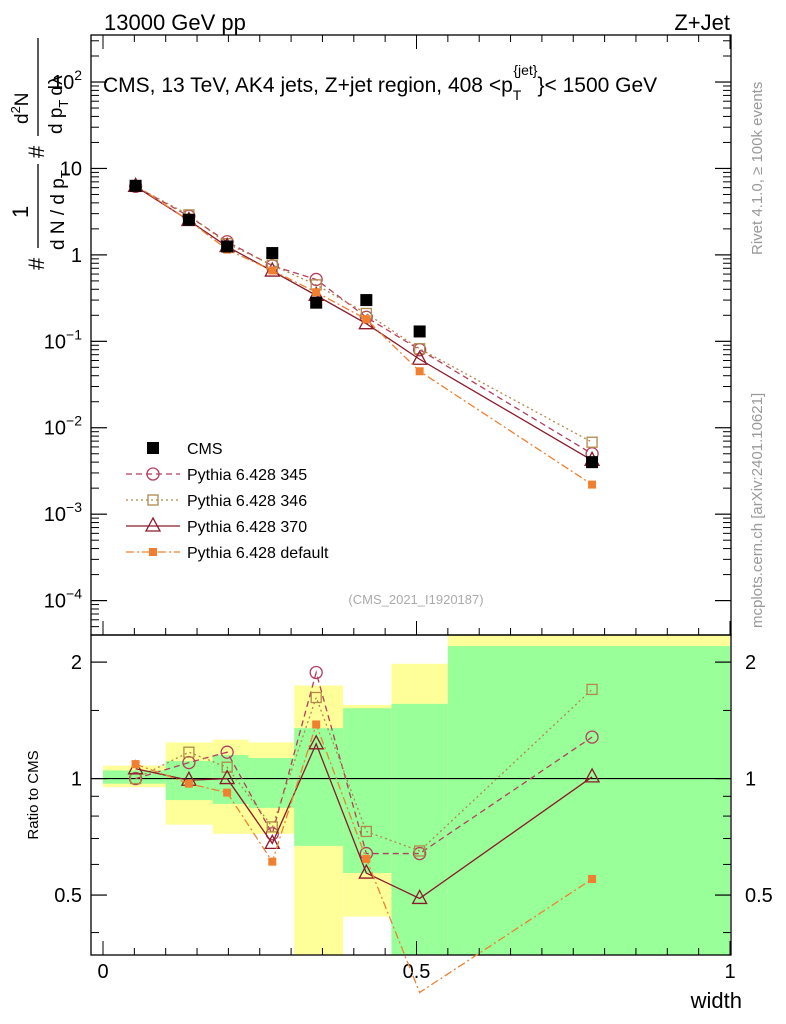 The height and width of the screenshot is (1024, 786). I want to click on ylabel-part-h: dλ, so click(56, 85).